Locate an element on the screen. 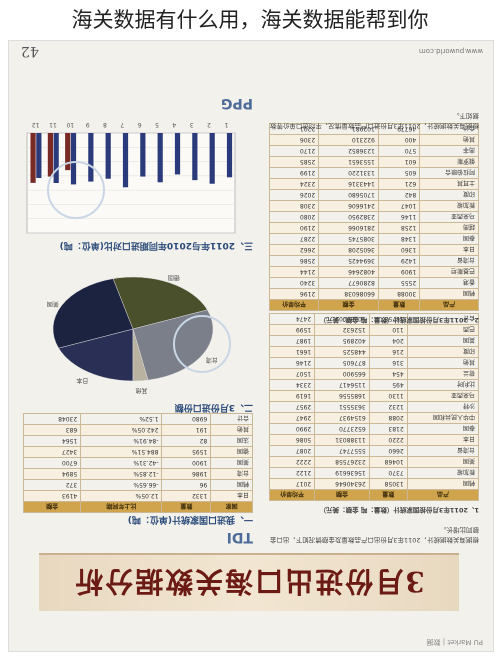  left-table2-cell: 601 is located at coordinates (399, 162).